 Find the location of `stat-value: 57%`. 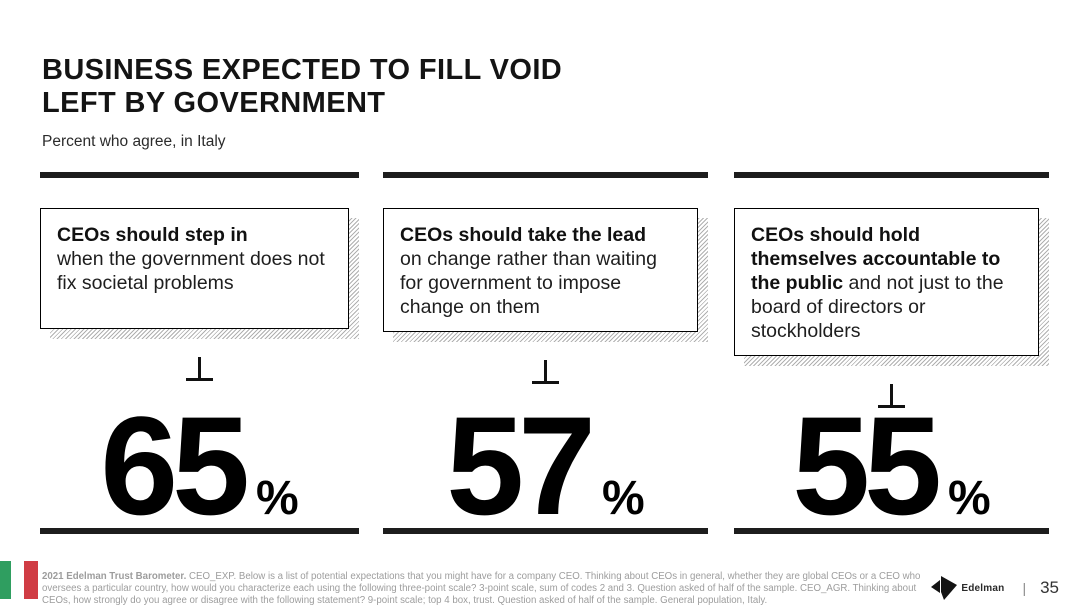

stat-value: 57% is located at coordinates (545, 488).